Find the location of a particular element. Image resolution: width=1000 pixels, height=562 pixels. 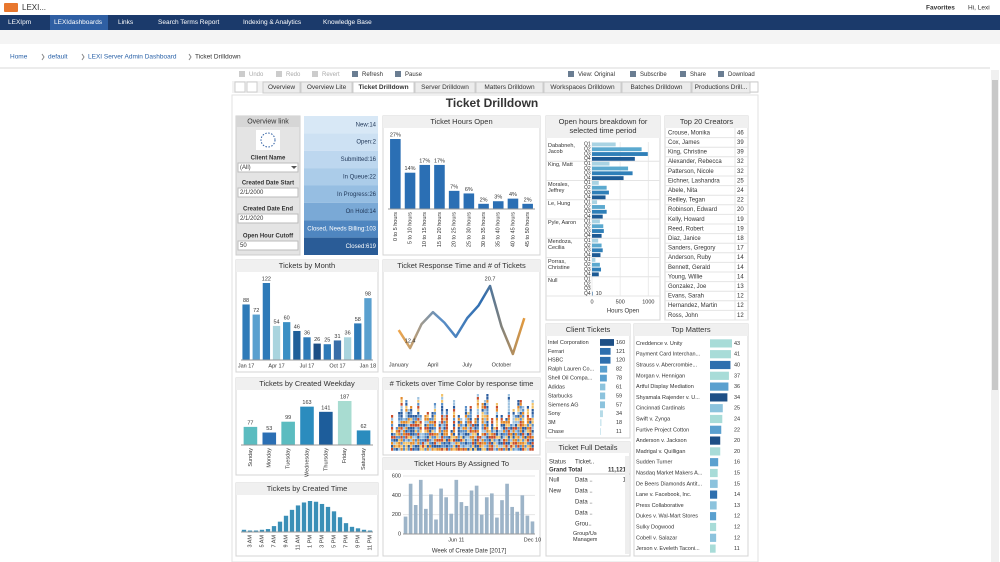

toolbar-button: Refresh is located at coordinates (372, 75).